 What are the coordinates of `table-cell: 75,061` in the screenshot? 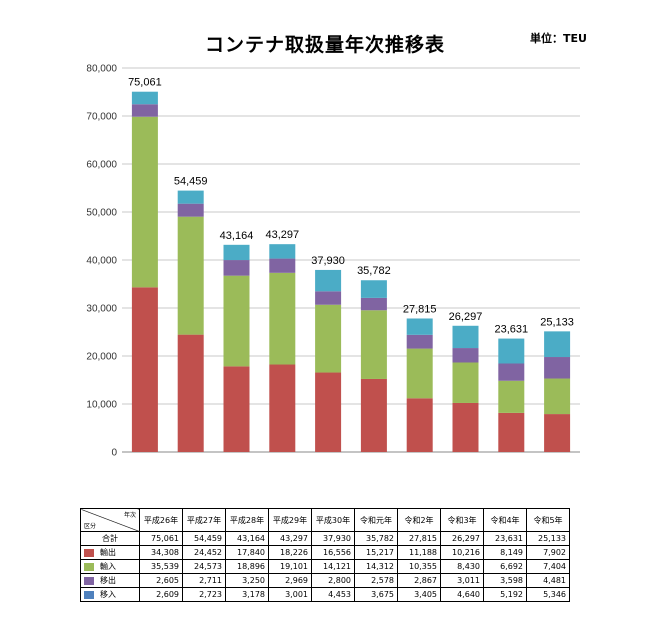 It's located at (161, 538).